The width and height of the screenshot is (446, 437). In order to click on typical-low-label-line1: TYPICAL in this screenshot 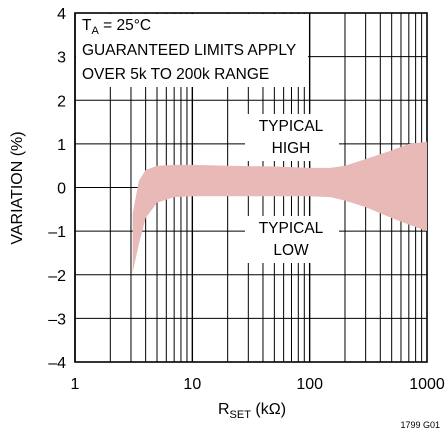, I will do `click(291, 228)`.